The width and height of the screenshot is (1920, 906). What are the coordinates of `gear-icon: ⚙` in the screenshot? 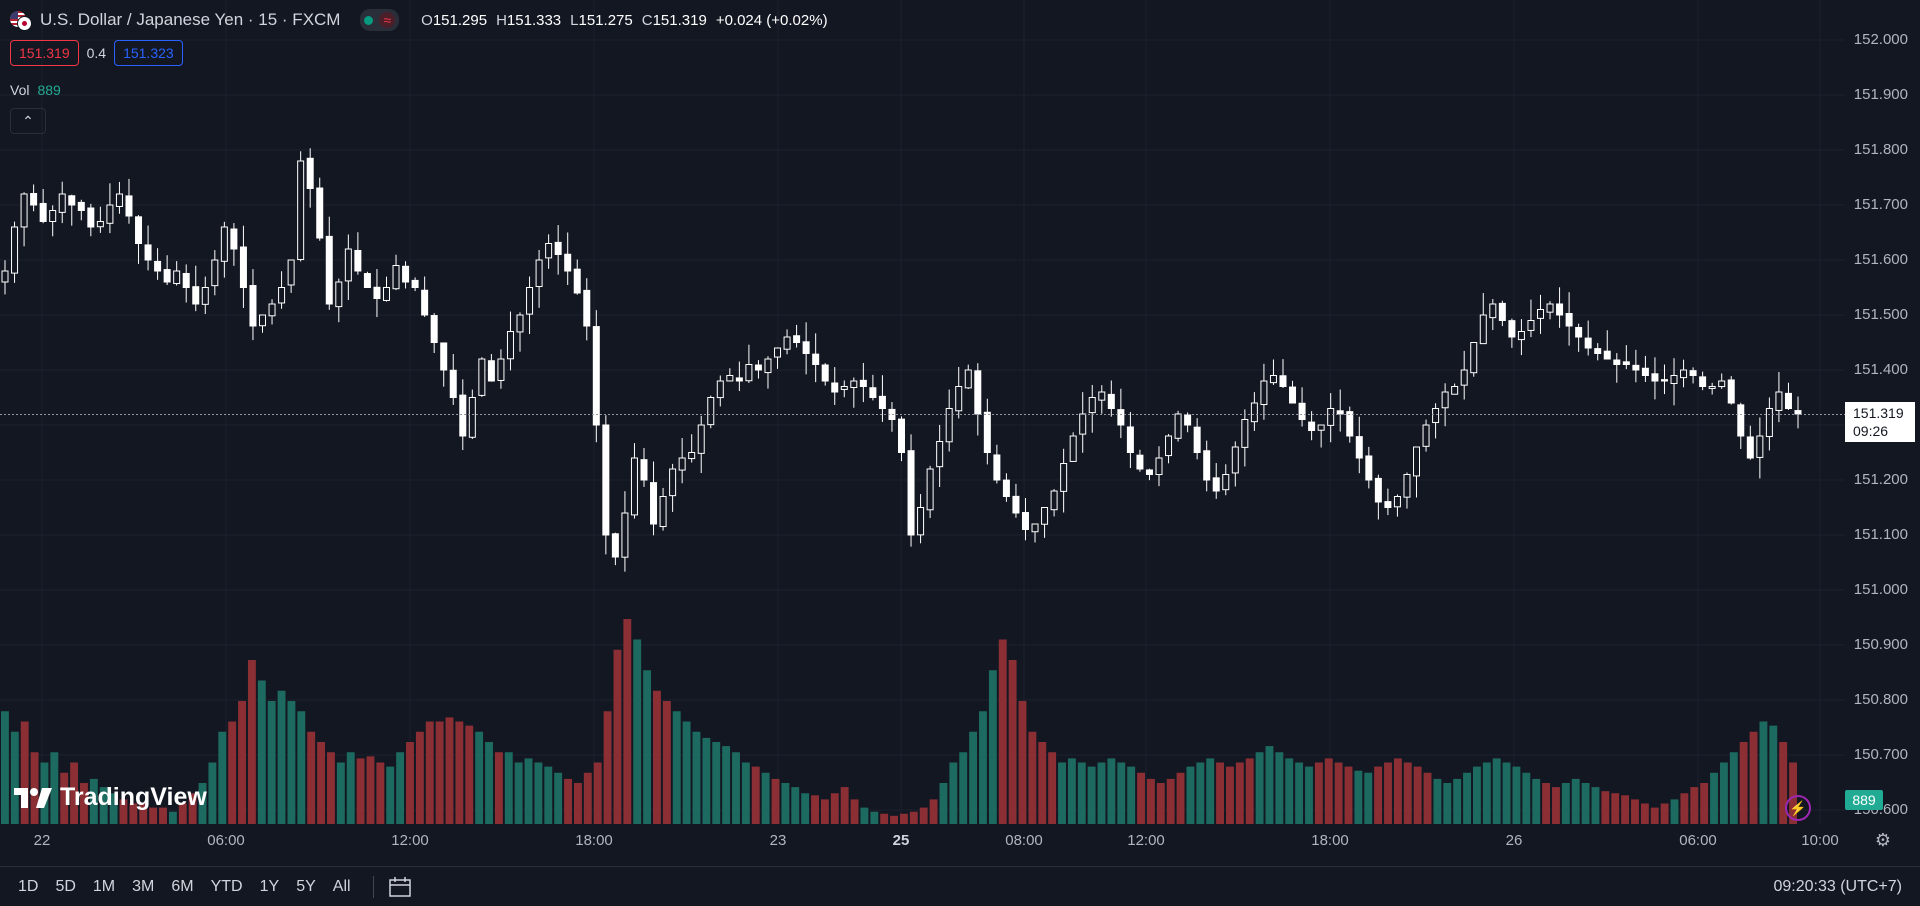 It's located at (1883, 840).